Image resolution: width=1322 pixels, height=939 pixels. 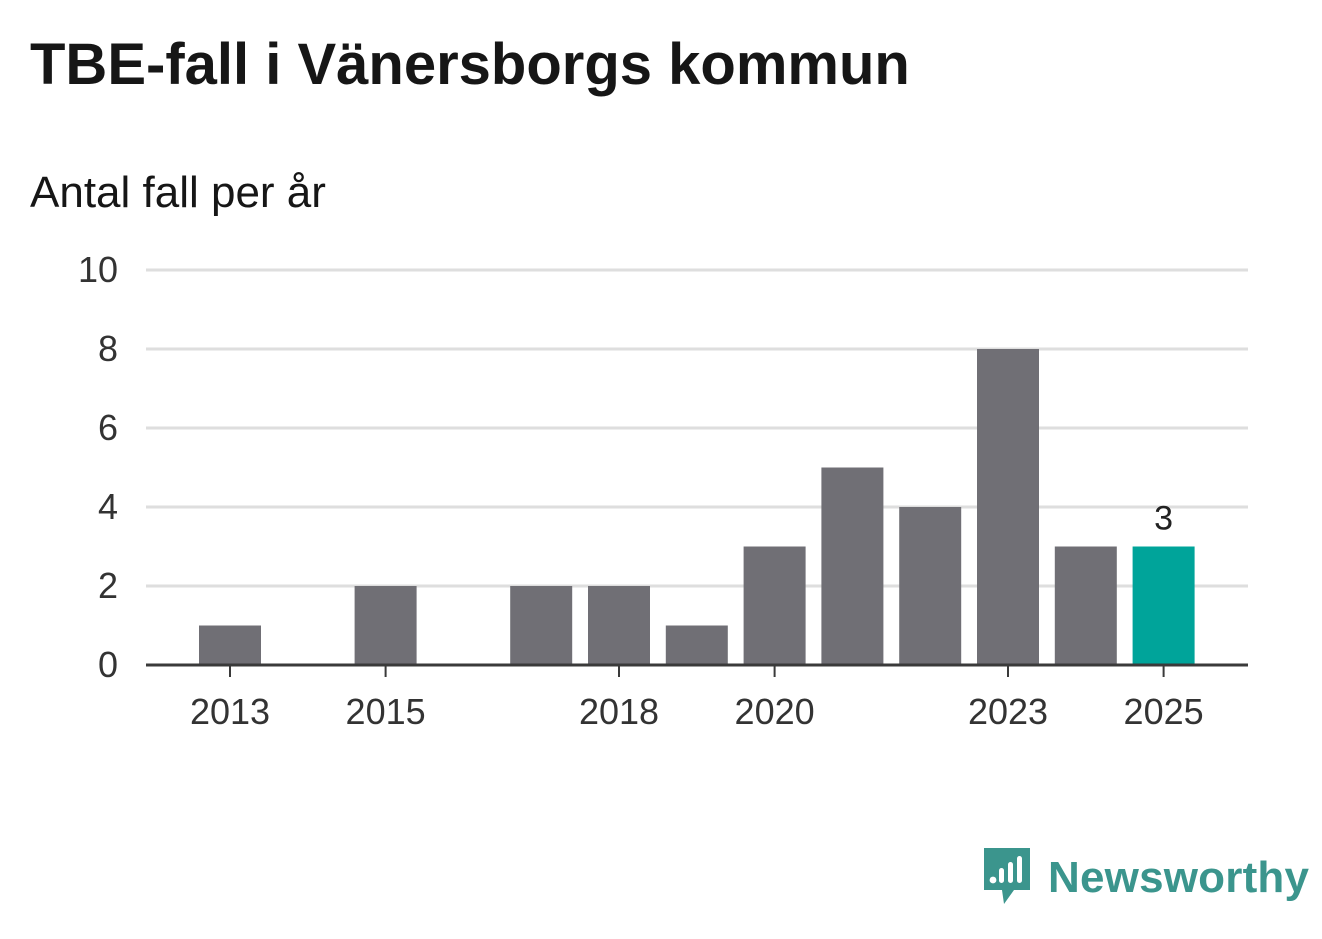 What do you see at coordinates (930, 586) in the screenshot?
I see `bar-2022` at bounding box center [930, 586].